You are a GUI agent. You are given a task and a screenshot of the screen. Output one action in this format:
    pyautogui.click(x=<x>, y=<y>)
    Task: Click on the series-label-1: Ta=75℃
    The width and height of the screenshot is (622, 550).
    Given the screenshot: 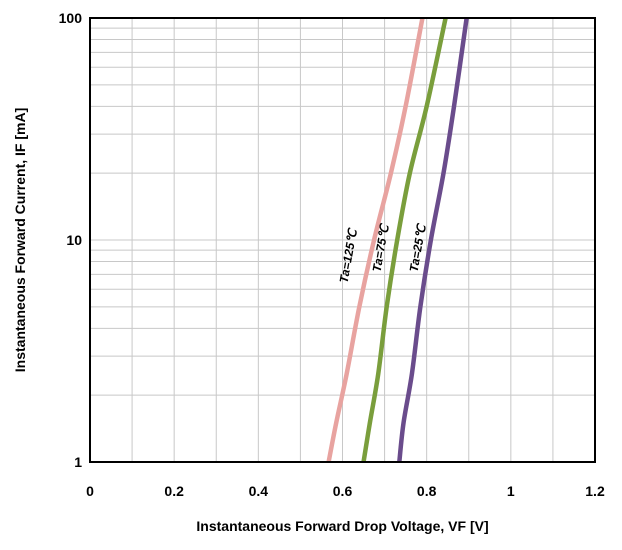 What is the action you would take?
    pyautogui.click(x=381, y=247)
    